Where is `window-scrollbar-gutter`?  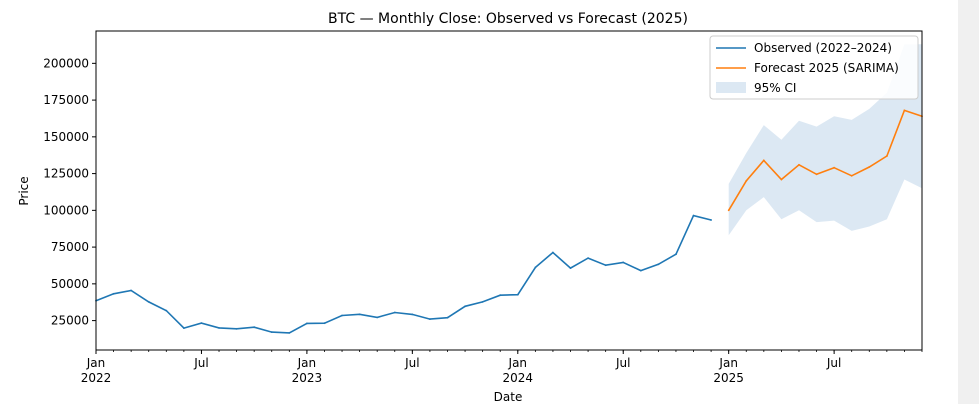
window-scrollbar-gutter is located at coordinates (968, 202).